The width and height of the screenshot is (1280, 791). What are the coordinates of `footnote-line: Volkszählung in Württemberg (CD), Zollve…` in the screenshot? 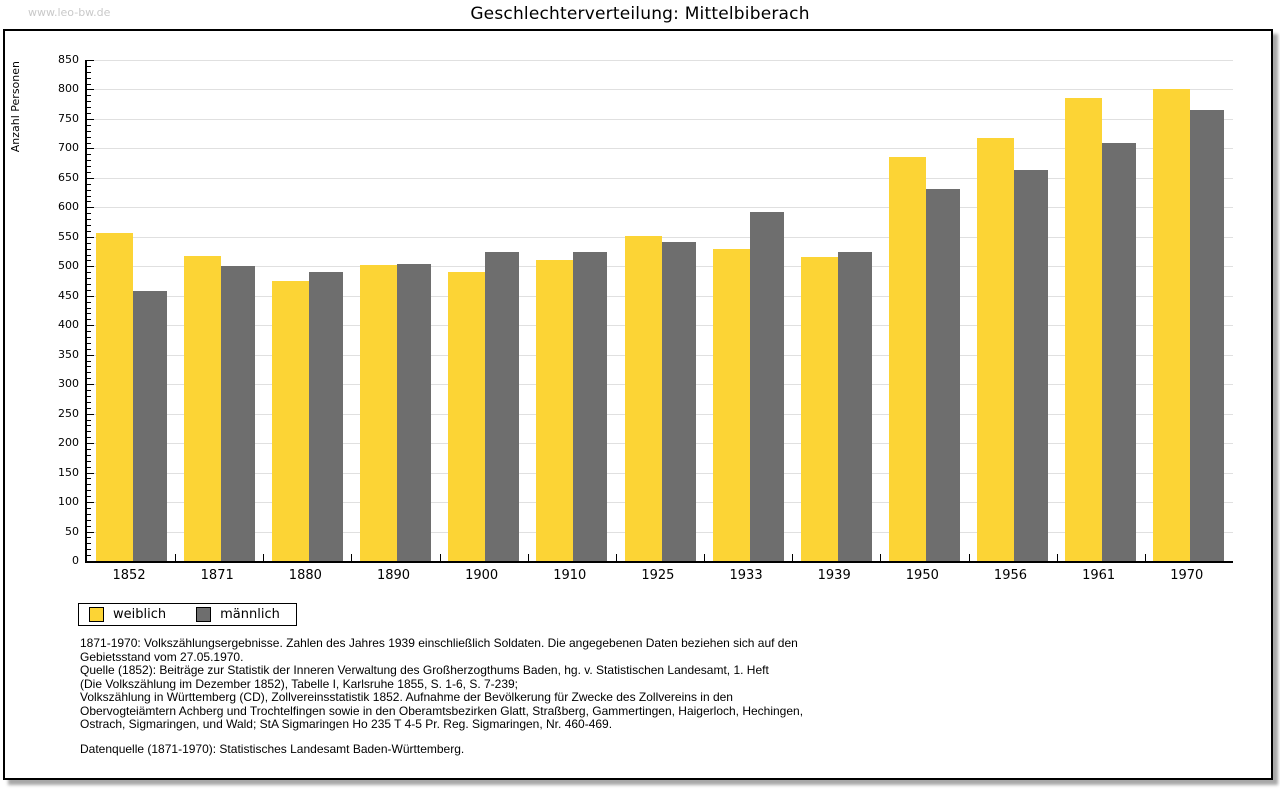 It's located at (406, 697).